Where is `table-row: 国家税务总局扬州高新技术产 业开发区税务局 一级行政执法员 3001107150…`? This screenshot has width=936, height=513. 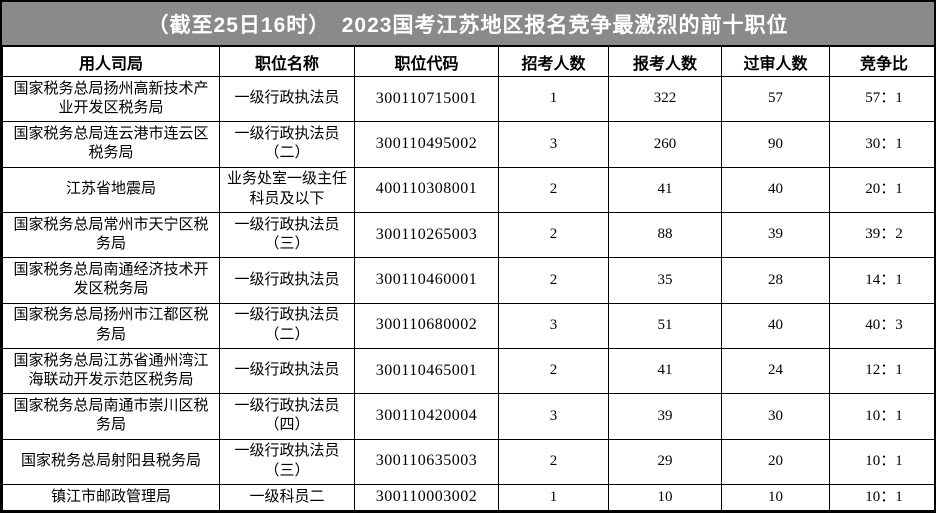 table-row: 国家税务总局扬州高新技术产 业开发区税务局 一级行政执法员 3001107150… is located at coordinates (468, 99).